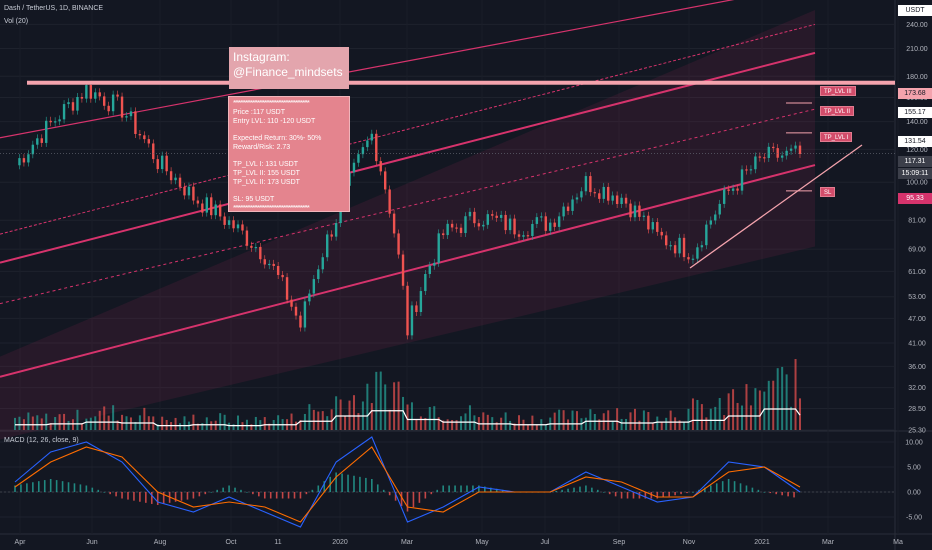 Image resolution: width=932 pixels, height=550 pixels. Describe the element at coordinates (837, 111) in the screenshot. I see `level-label-tp2: TP_LVL II` at that location.